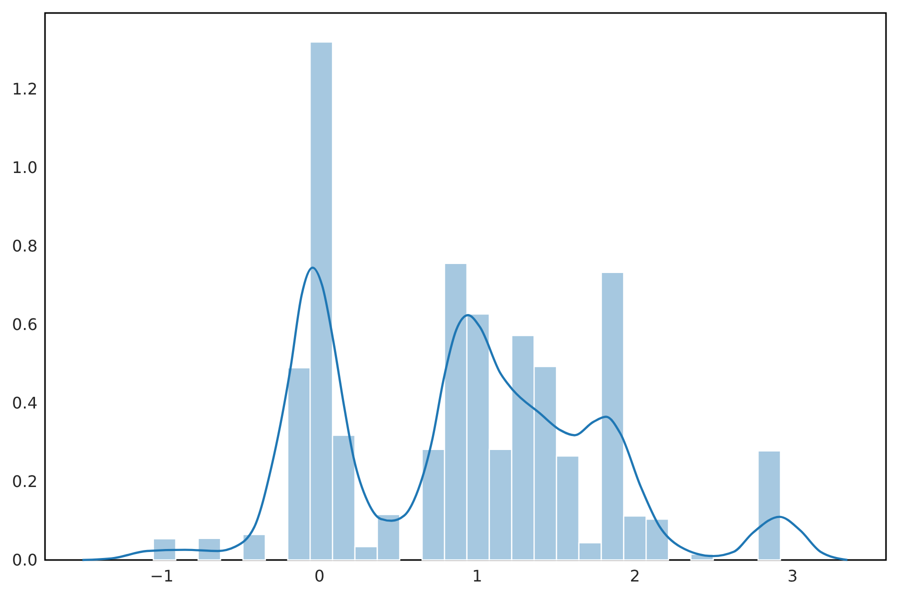  What do you see at coordinates (477, 576) in the screenshot?
I see `x-tick-label: 1` at bounding box center [477, 576].